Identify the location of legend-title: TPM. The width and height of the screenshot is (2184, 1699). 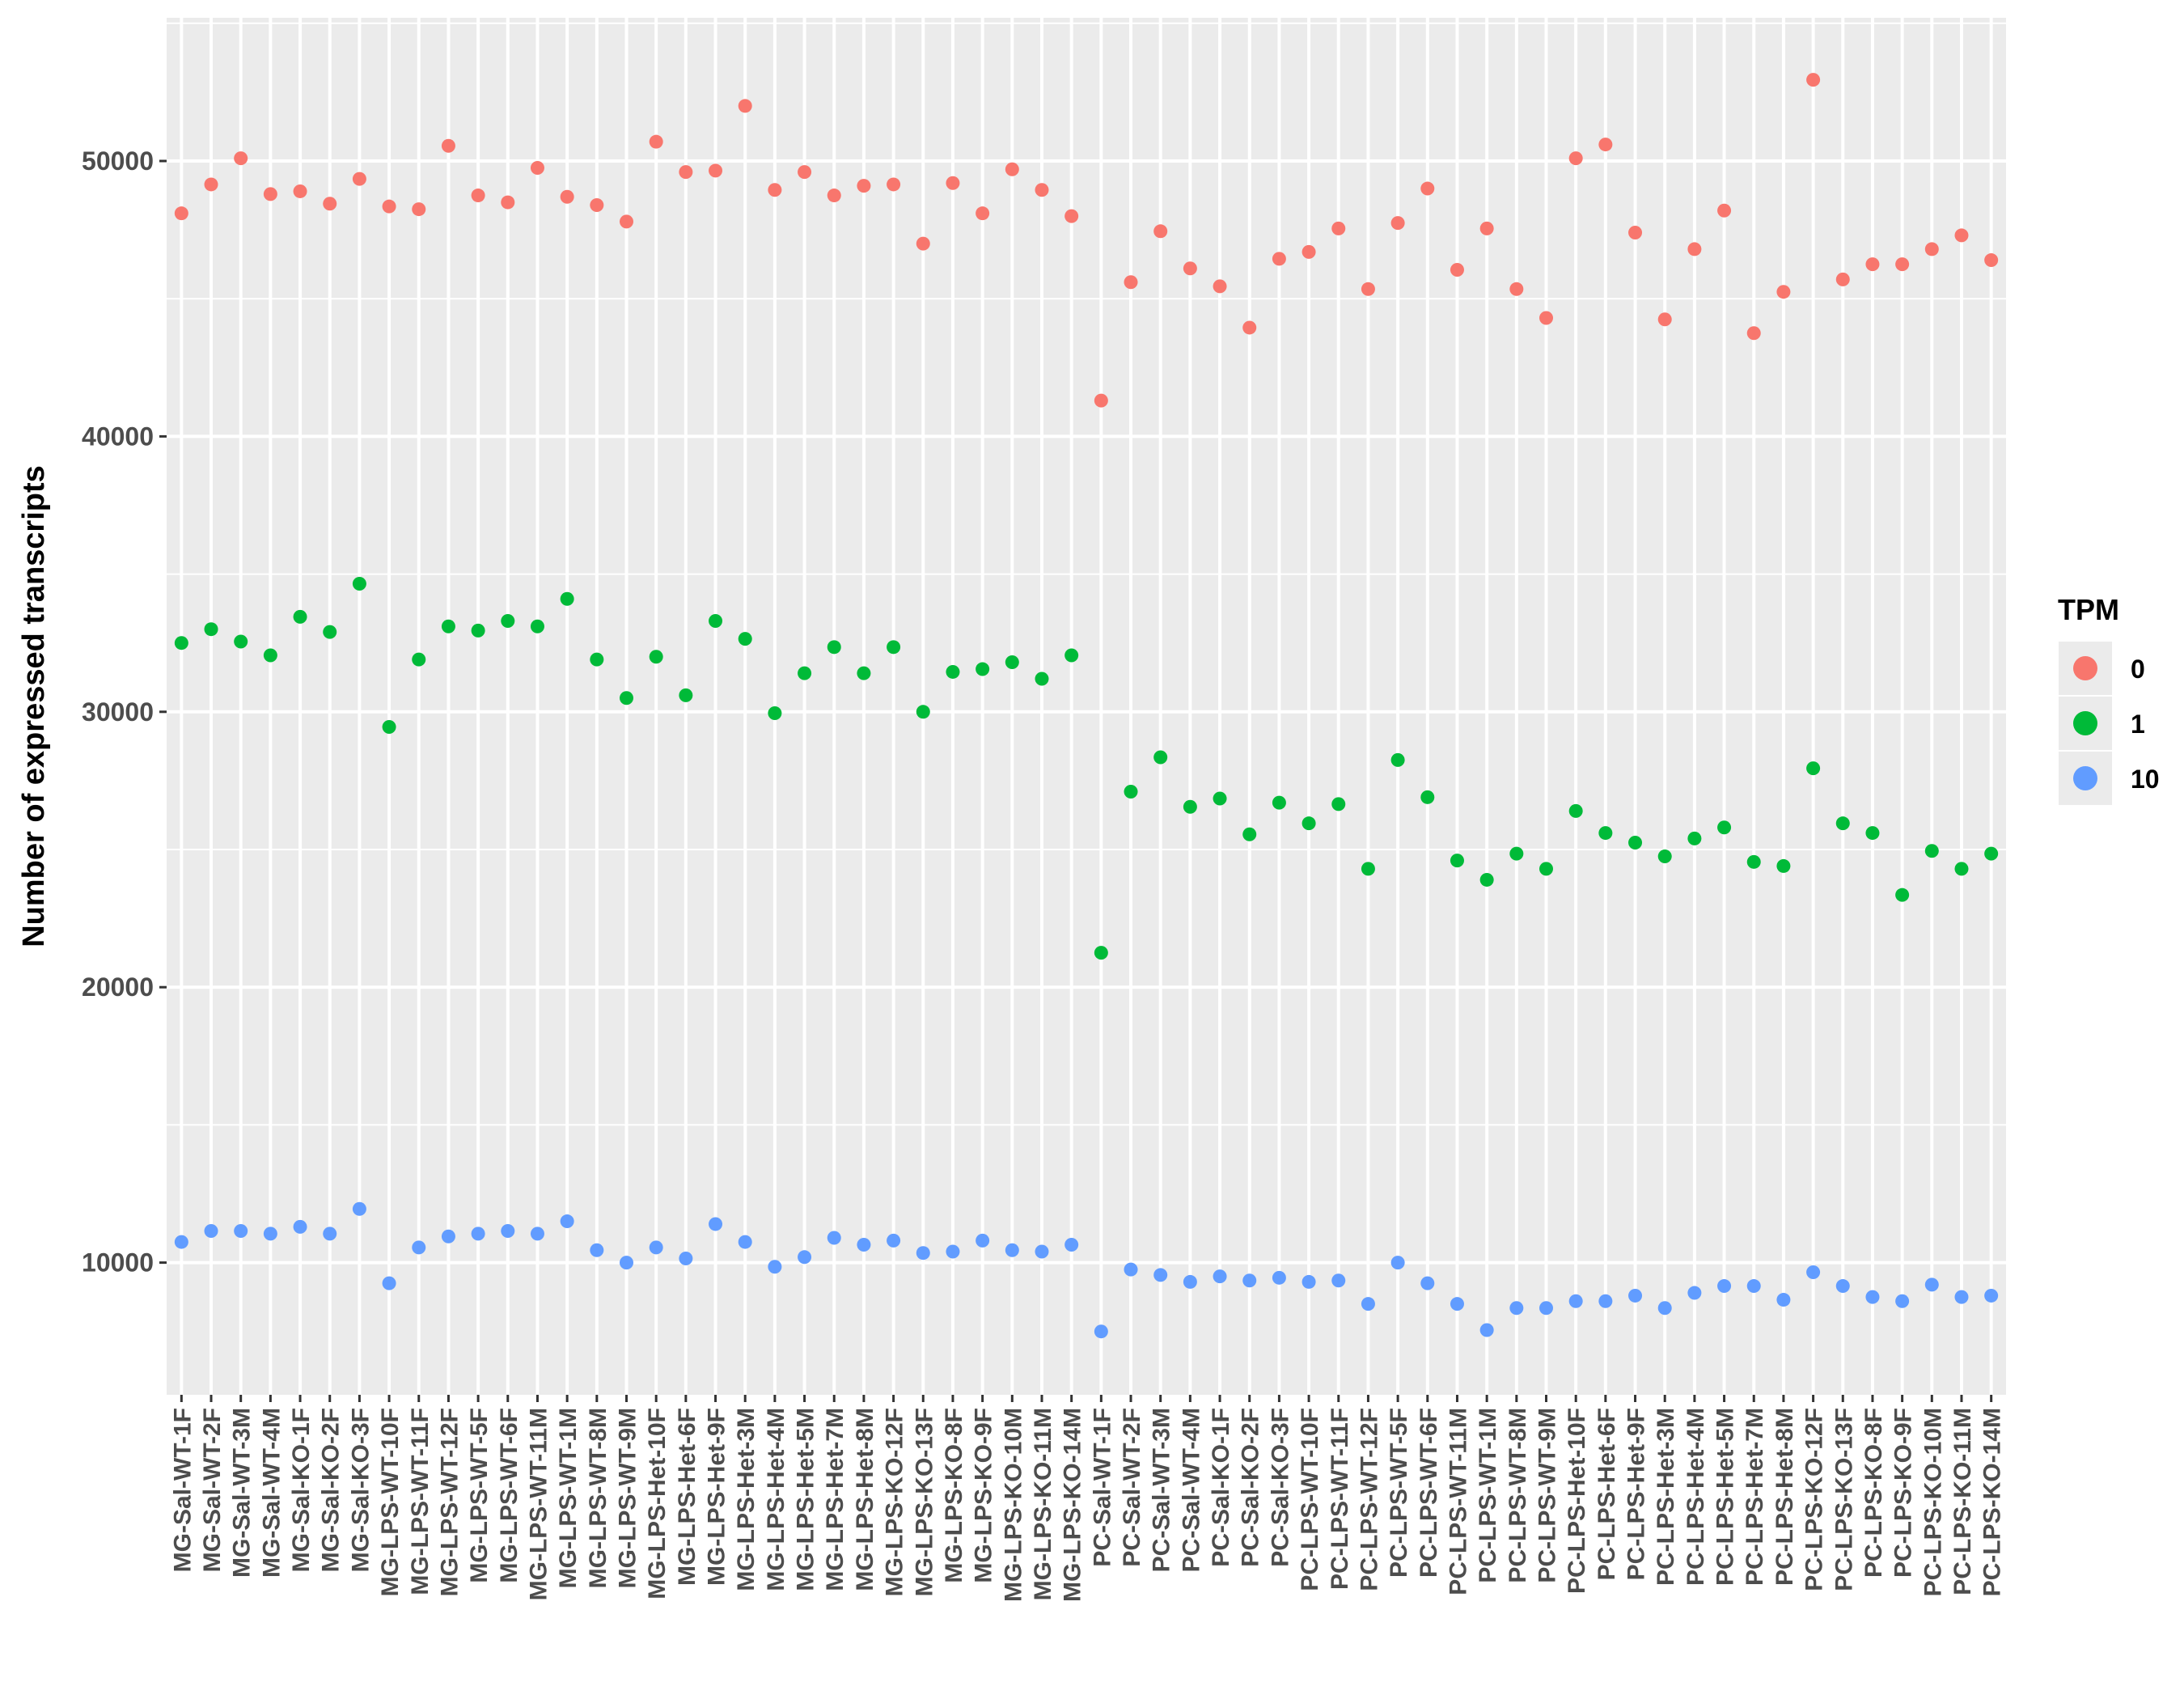
(2088, 609).